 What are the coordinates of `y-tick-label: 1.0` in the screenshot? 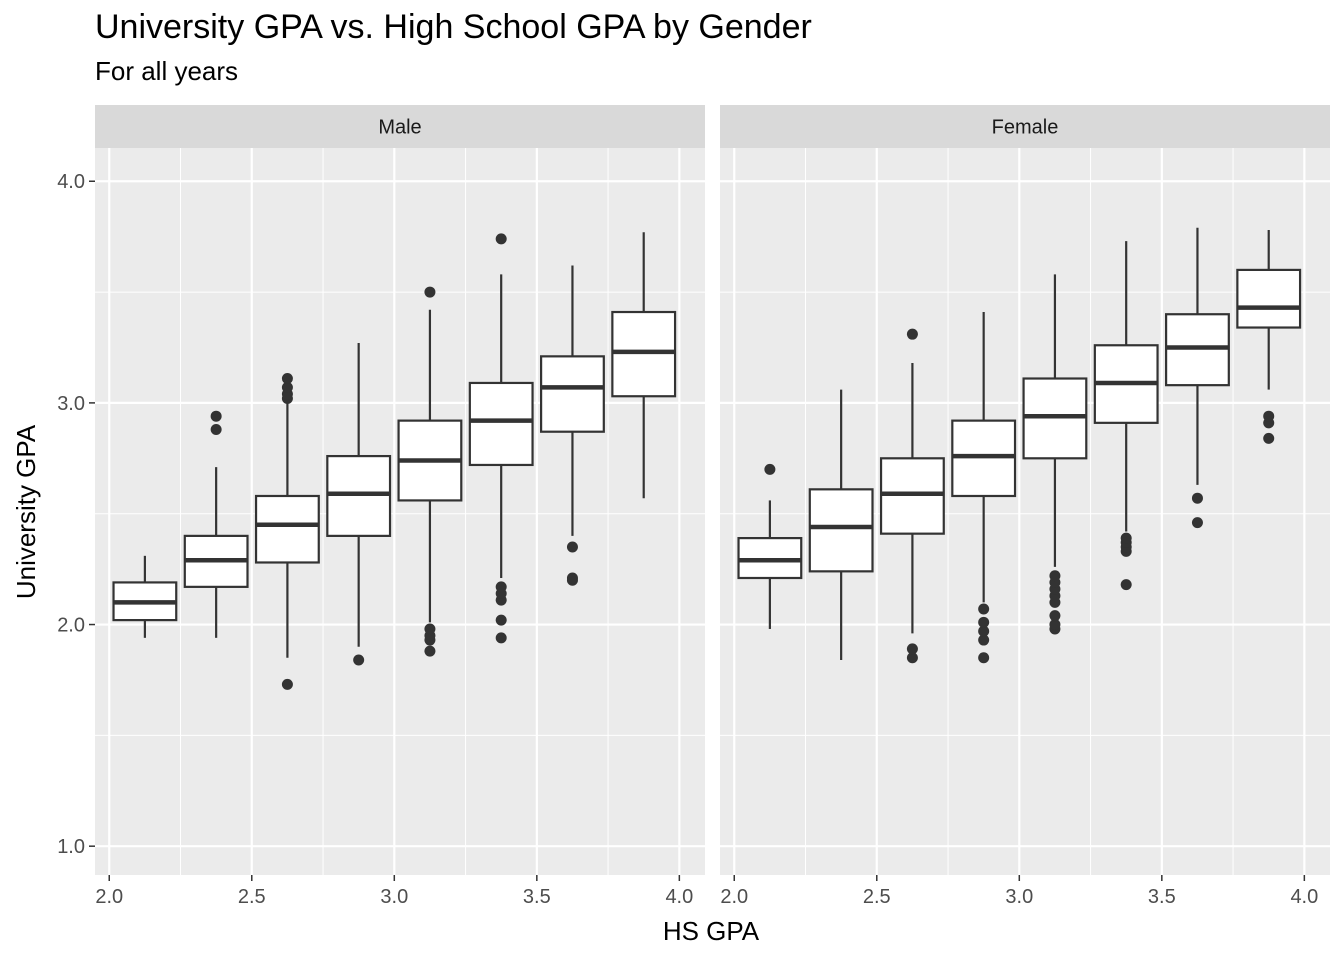 It's located at (71, 847).